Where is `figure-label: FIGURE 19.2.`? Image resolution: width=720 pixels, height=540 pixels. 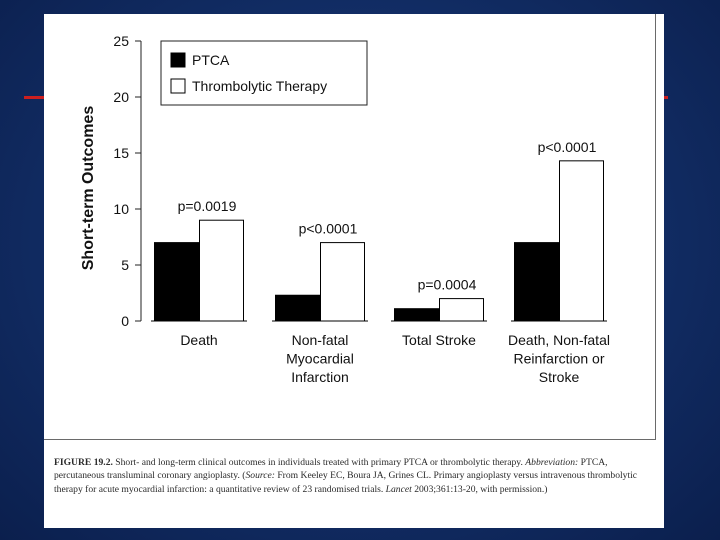
figure-label: FIGURE 19.2. is located at coordinates (83, 462).